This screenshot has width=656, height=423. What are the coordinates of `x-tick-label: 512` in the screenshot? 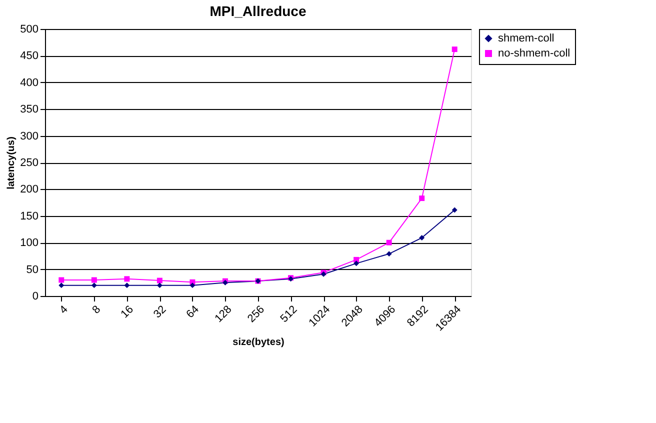 It's located at (289, 314).